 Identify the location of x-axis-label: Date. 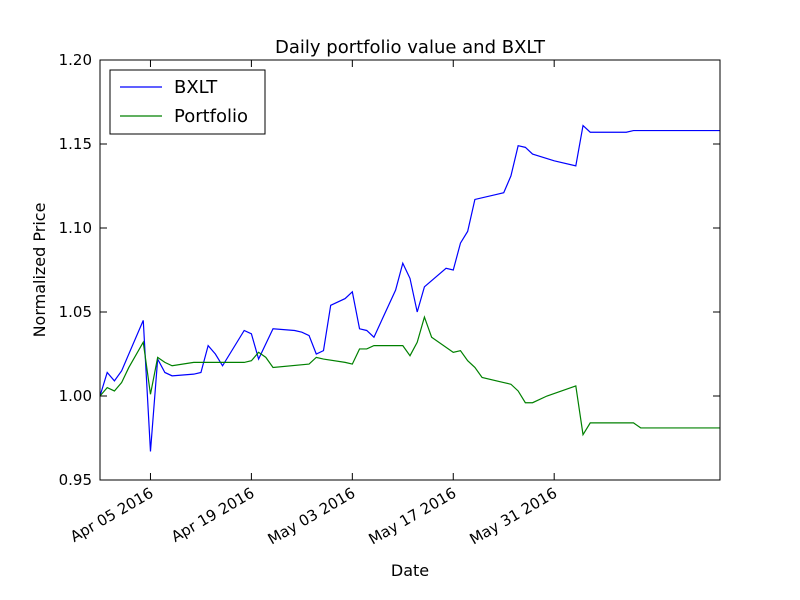
(410, 570).